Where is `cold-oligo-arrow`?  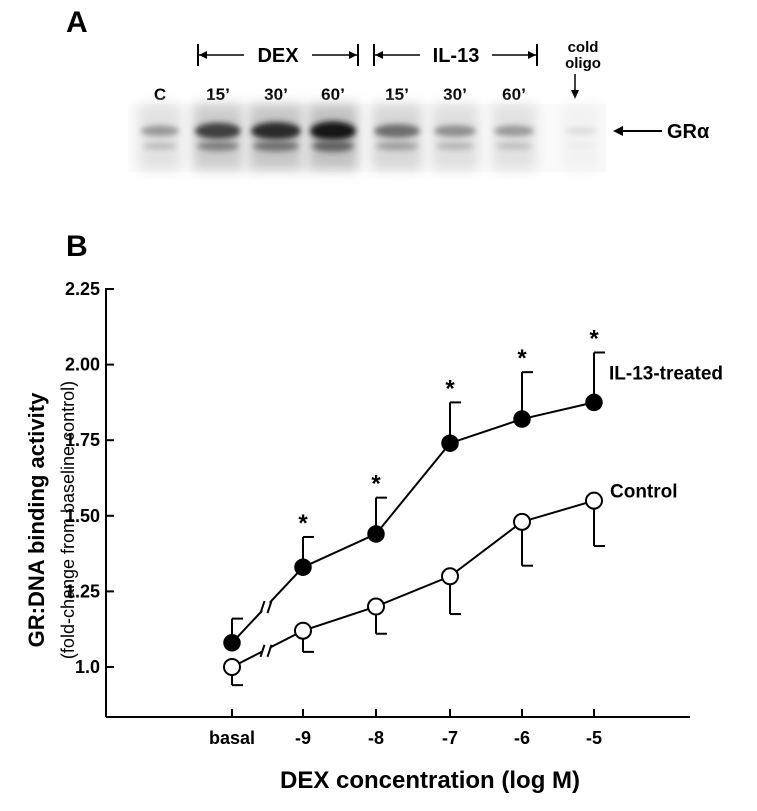
cold-oligo-arrow is located at coordinates (575, 86).